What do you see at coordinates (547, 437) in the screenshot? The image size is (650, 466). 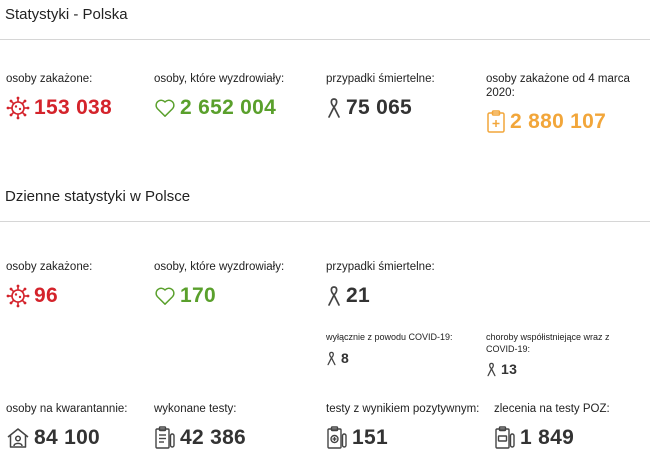 I see `daily-poz-value: 1 849` at bounding box center [547, 437].